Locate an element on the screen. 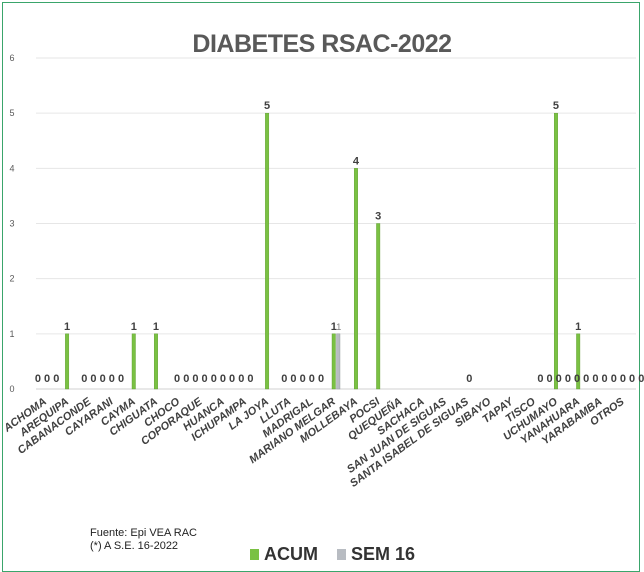 This screenshot has height=572, width=644. data-label: 4 is located at coordinates (356, 161).